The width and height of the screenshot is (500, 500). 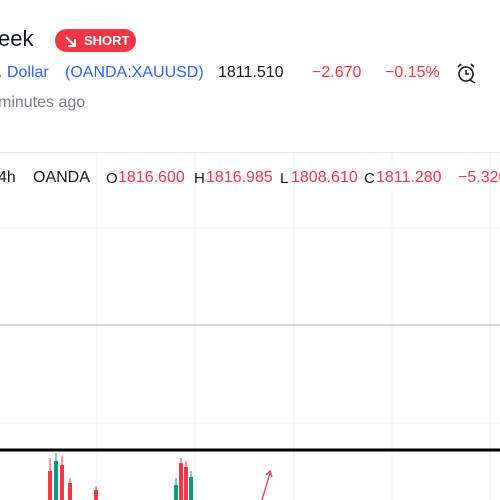 What do you see at coordinates (151, 177) in the screenshot?
I see `open-value: 1816.600` at bounding box center [151, 177].